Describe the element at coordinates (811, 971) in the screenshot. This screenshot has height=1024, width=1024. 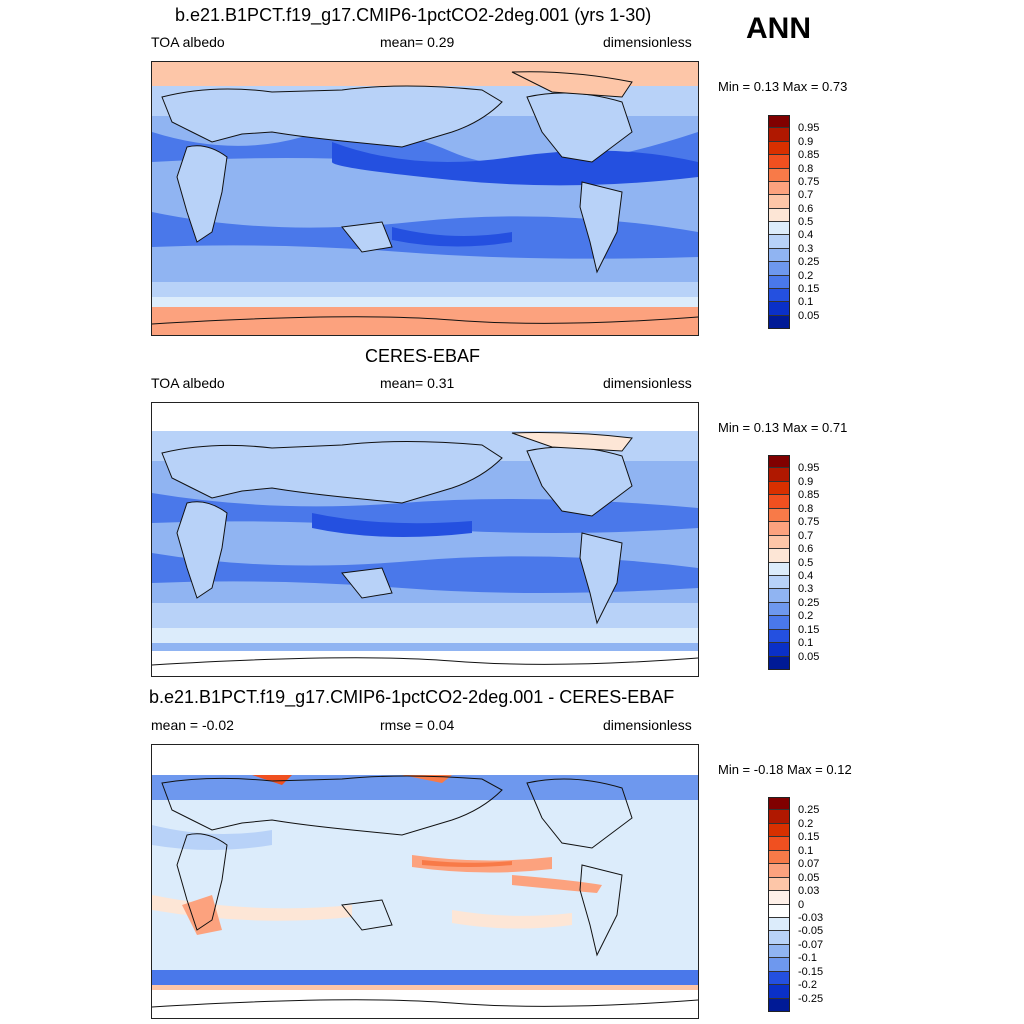
I see `colorbar-tick-label: -0.15` at that location.